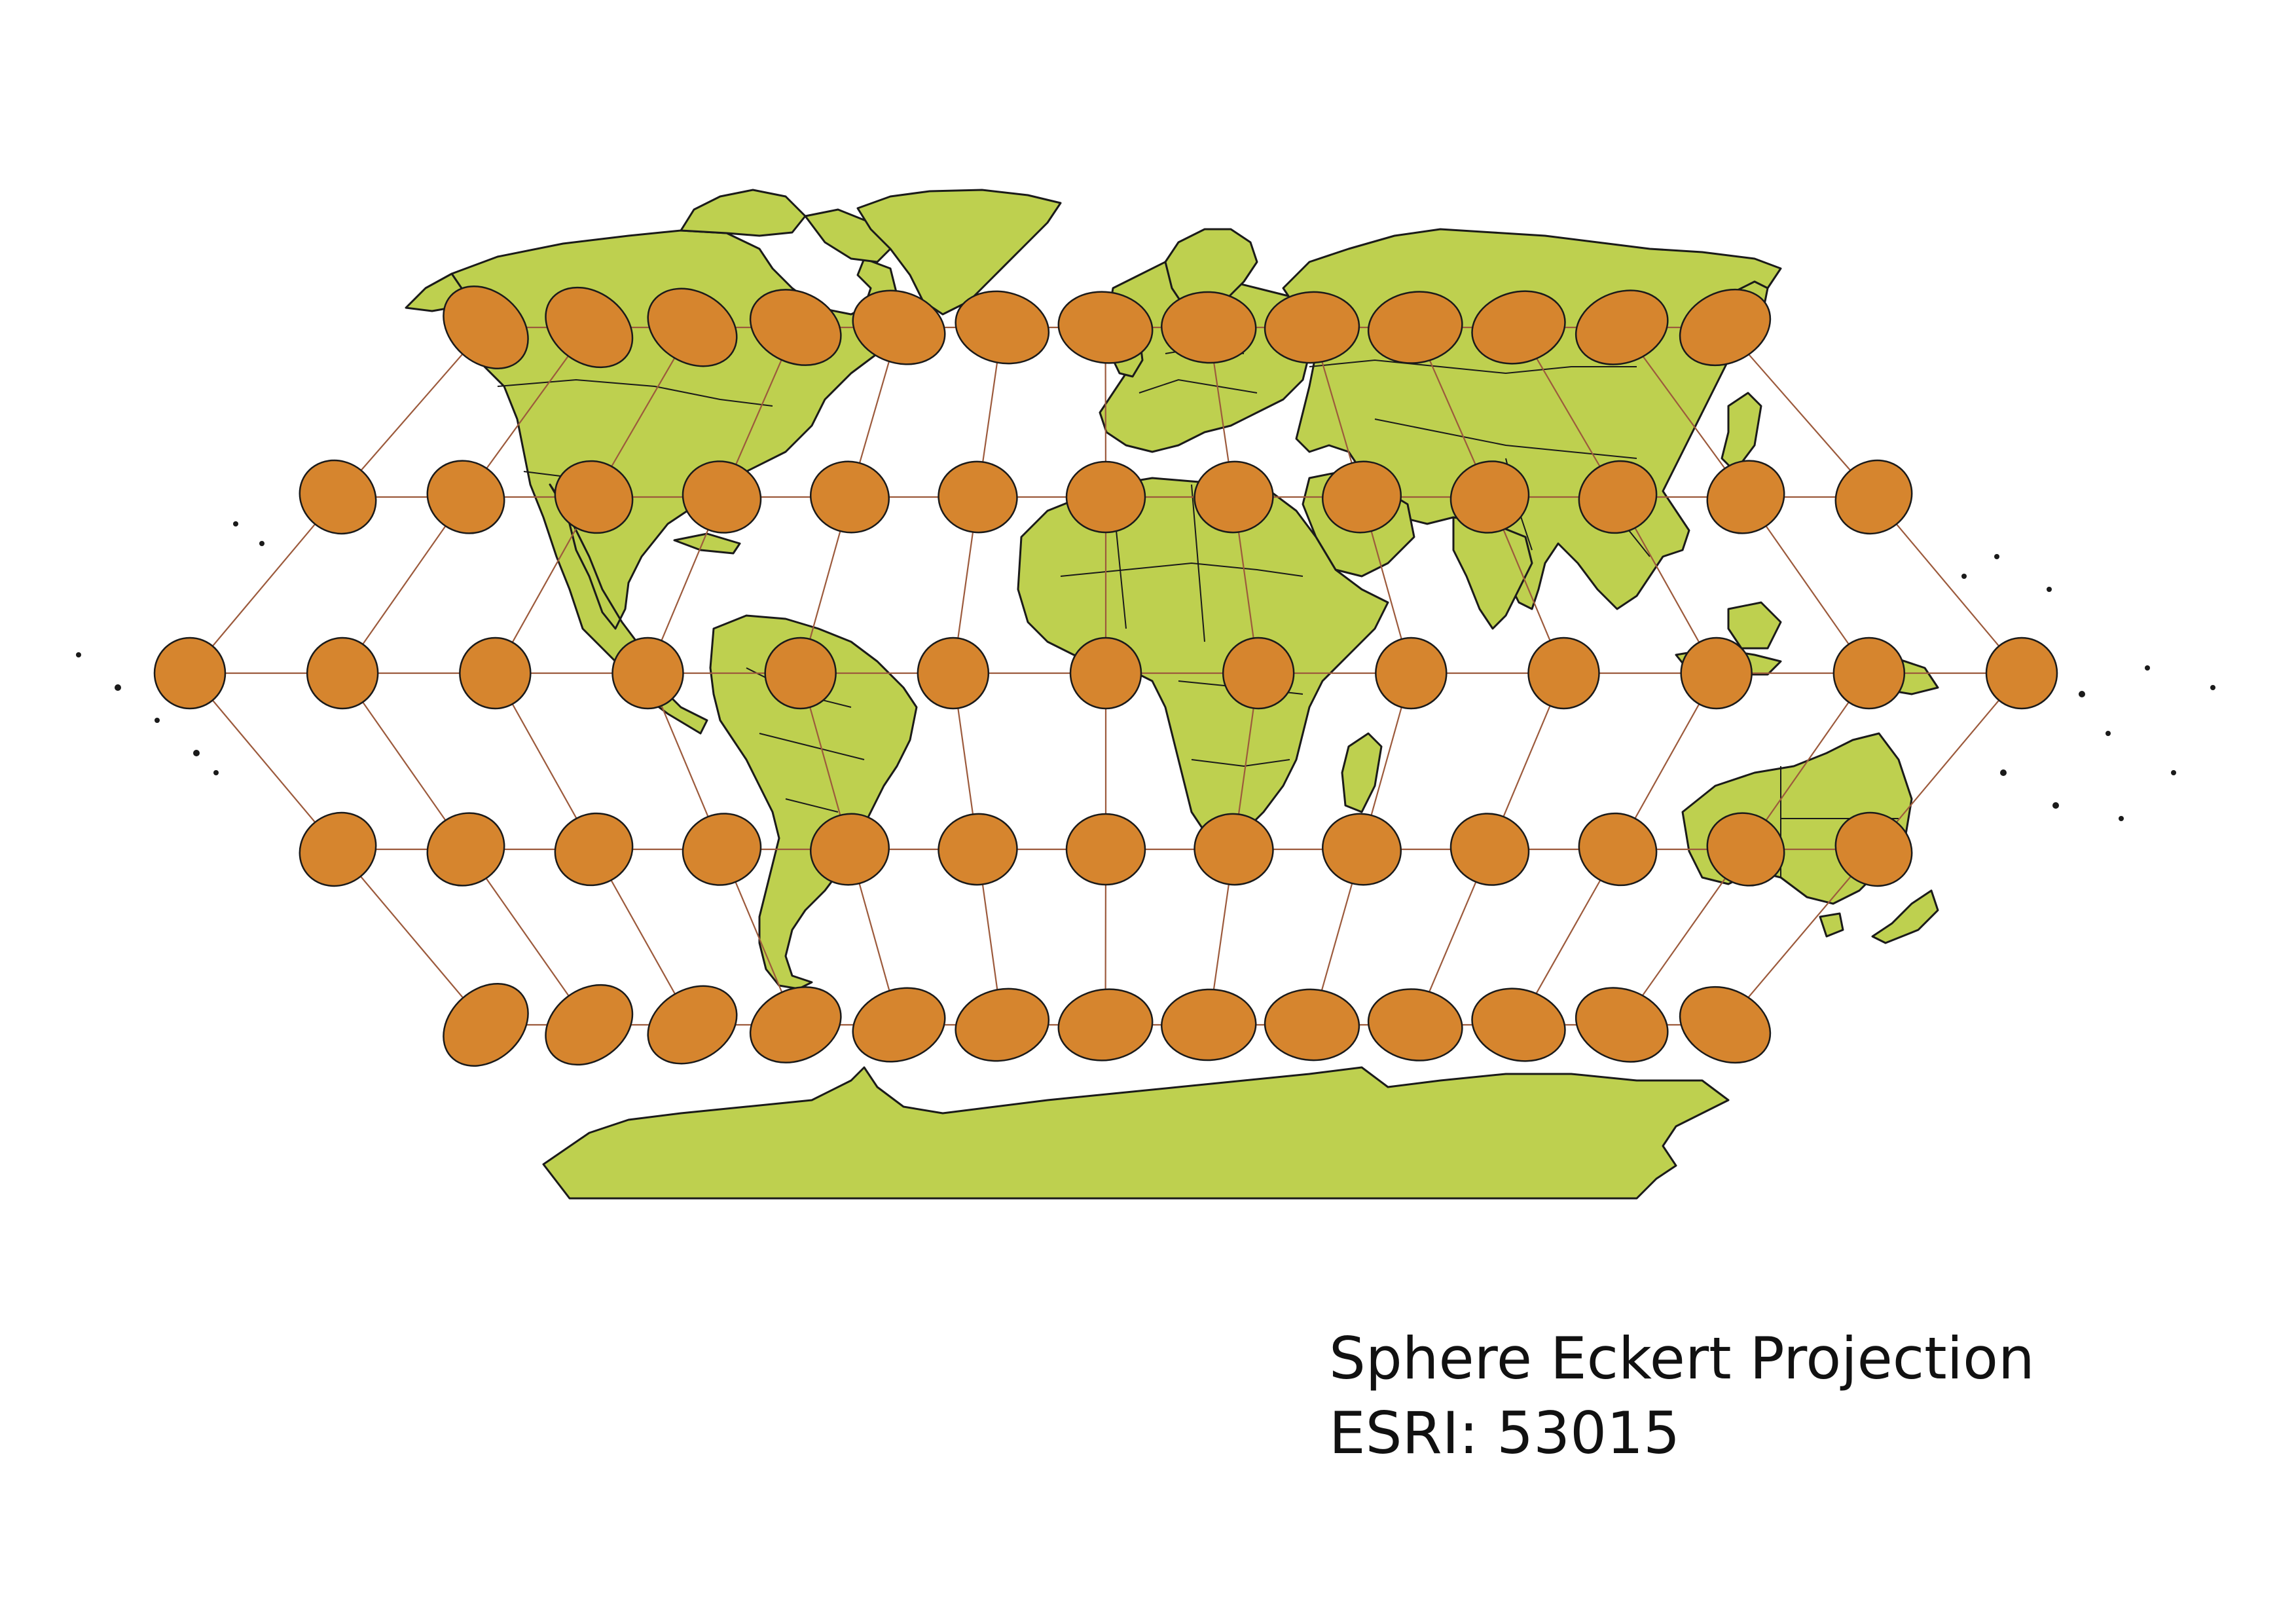 This screenshot has height=1624, width=2296. What do you see at coordinates (1682, 1358) in the screenshot?
I see `projection-title: Sphere Eckert Projection` at bounding box center [1682, 1358].